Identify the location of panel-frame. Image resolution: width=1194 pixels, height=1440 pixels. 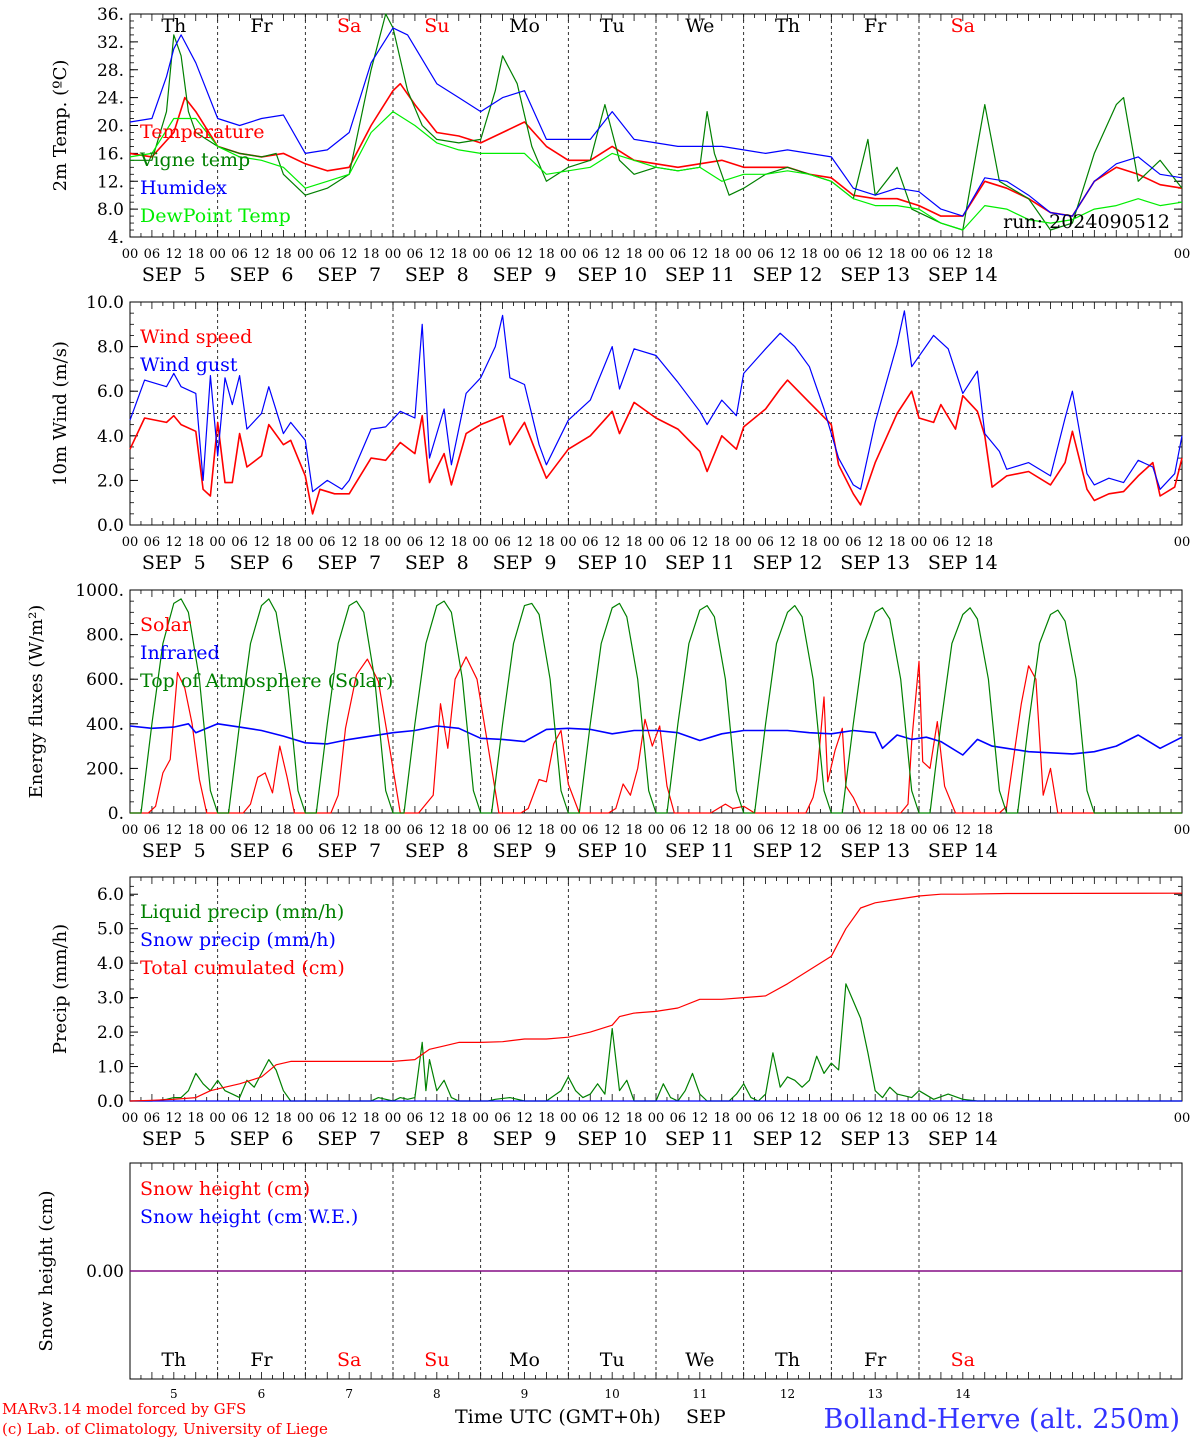
(656, 125).